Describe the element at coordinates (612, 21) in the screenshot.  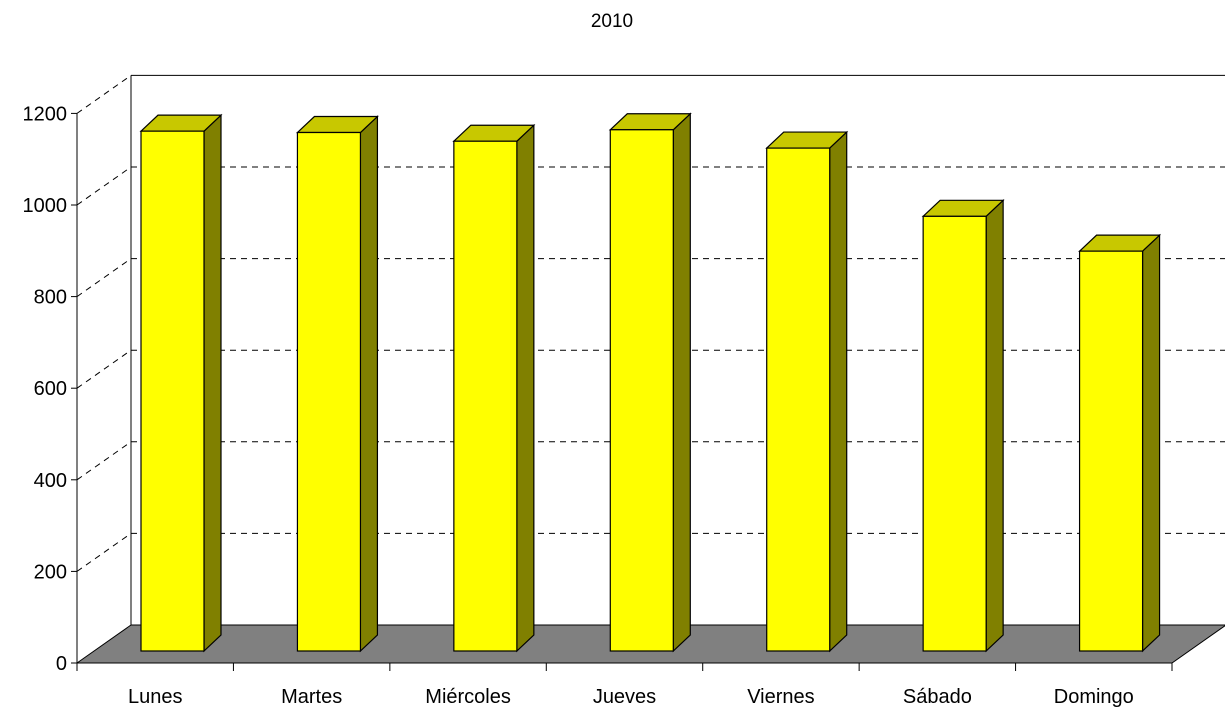
I see `chart-title: 2010` at that location.